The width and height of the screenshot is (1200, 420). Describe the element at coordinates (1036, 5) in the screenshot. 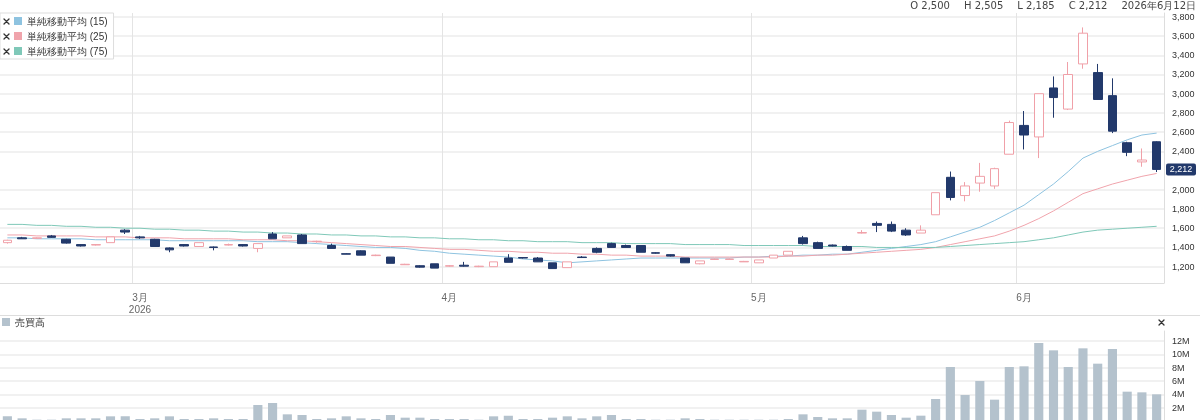

I see `text: L 2,185` at that location.